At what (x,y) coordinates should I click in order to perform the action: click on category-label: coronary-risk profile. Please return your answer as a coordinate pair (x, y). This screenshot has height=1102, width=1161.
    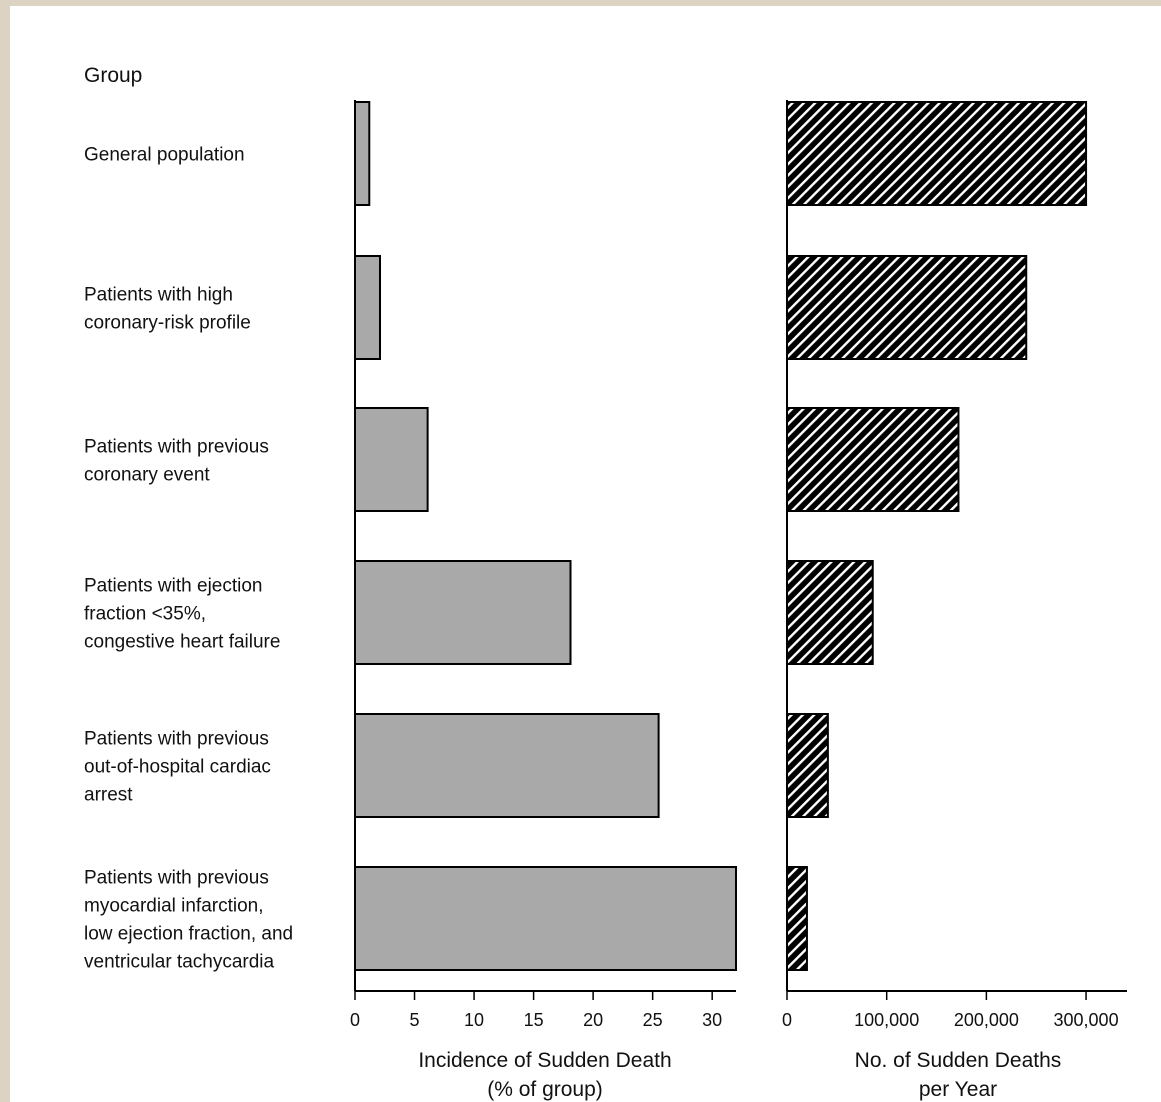
    Looking at the image, I should click on (167, 323).